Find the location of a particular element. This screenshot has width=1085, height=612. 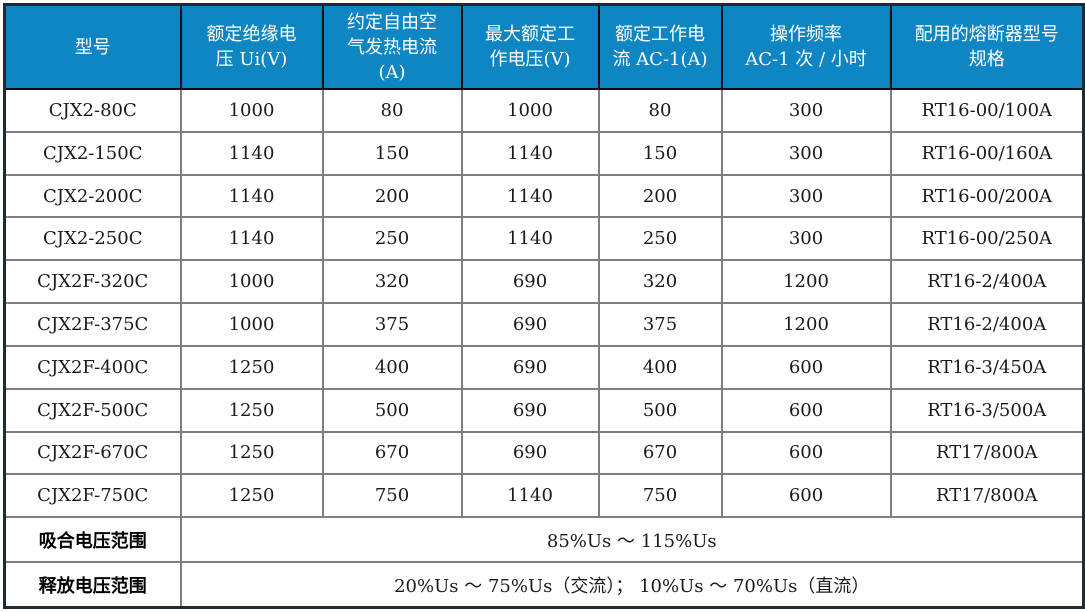

model-cell: CJX2F-670C is located at coordinates (92, 453).